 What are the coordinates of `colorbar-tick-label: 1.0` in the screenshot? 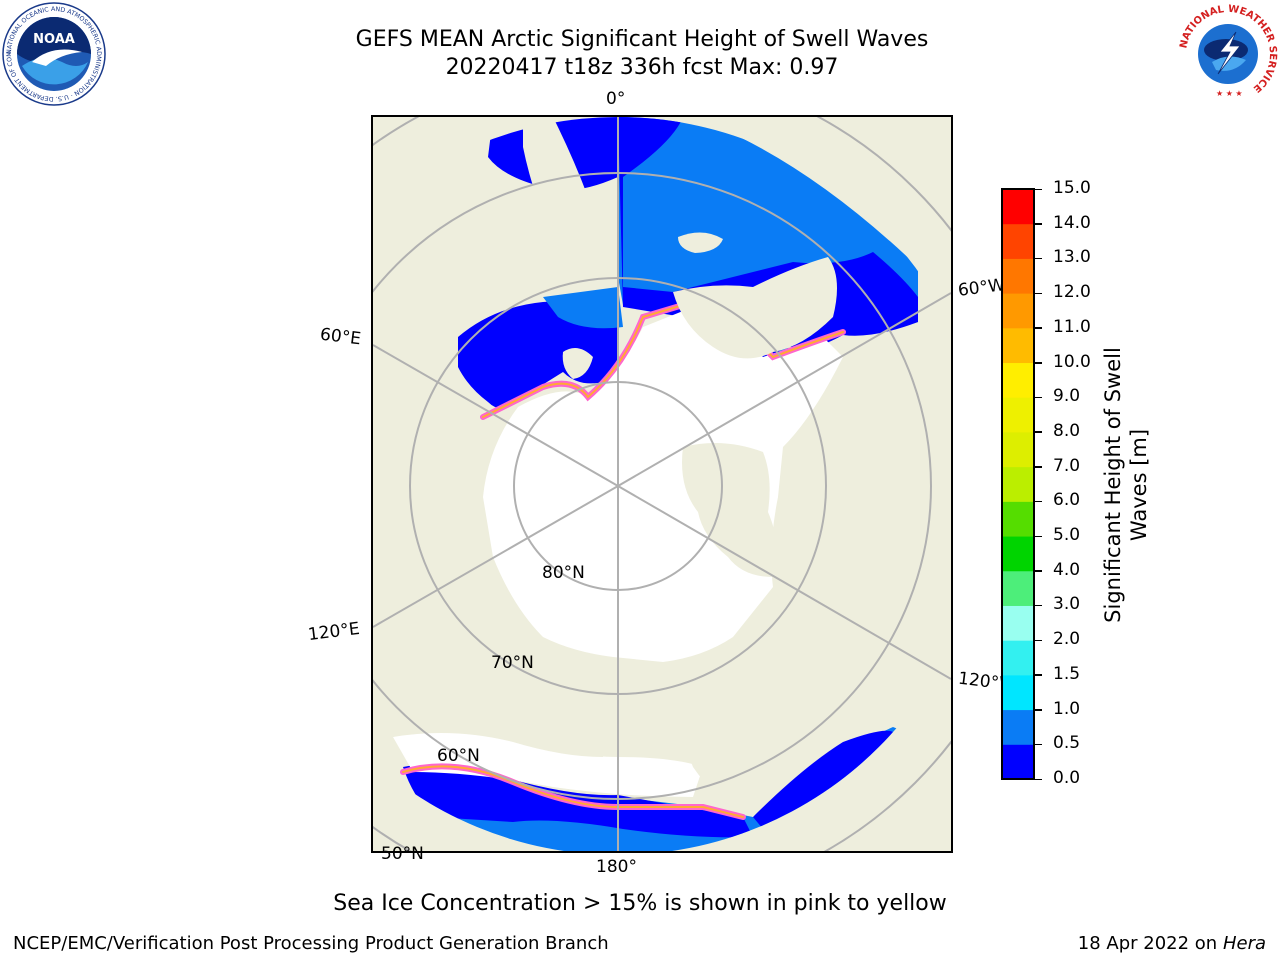 It's located at (1067, 708).